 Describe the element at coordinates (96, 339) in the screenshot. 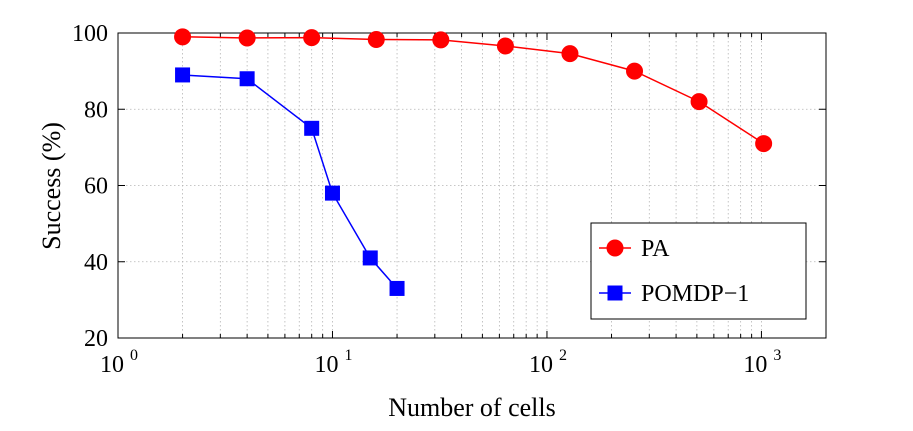

I see `y-tick-label: 20` at that location.